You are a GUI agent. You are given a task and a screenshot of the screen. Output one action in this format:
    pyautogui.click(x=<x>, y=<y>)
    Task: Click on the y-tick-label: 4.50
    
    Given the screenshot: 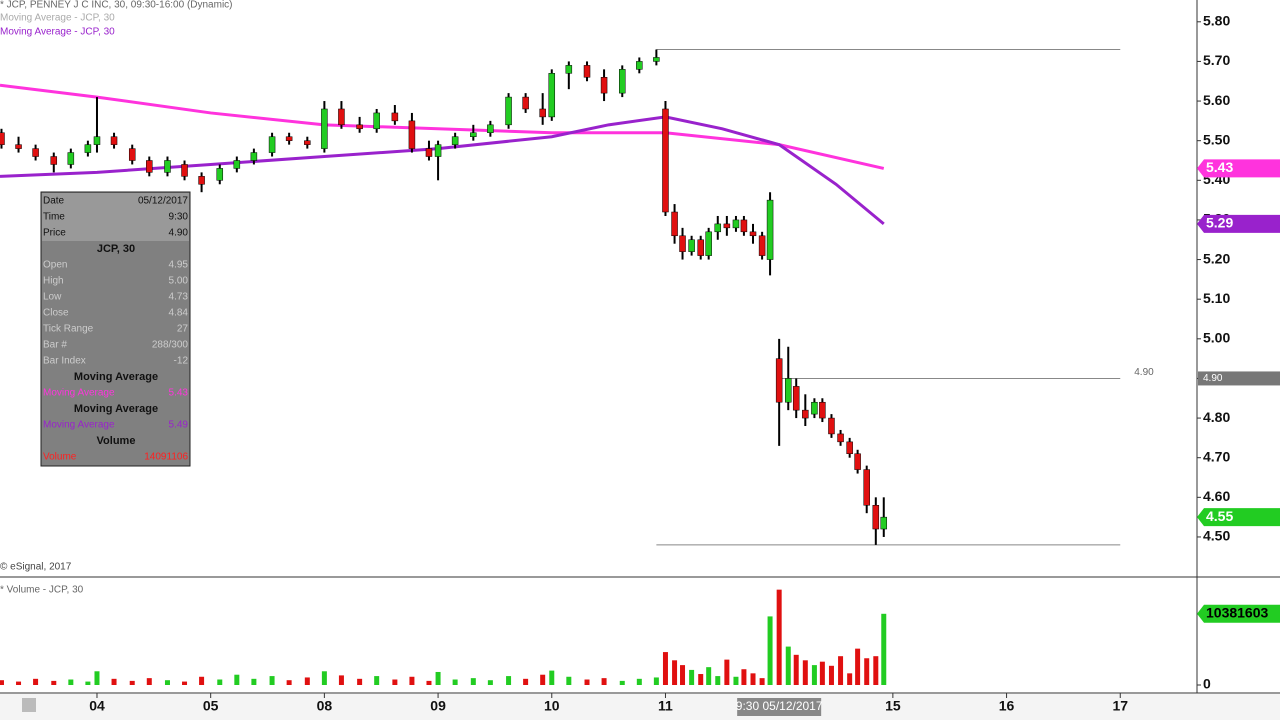 What is the action you would take?
    pyautogui.click(x=1216, y=536)
    